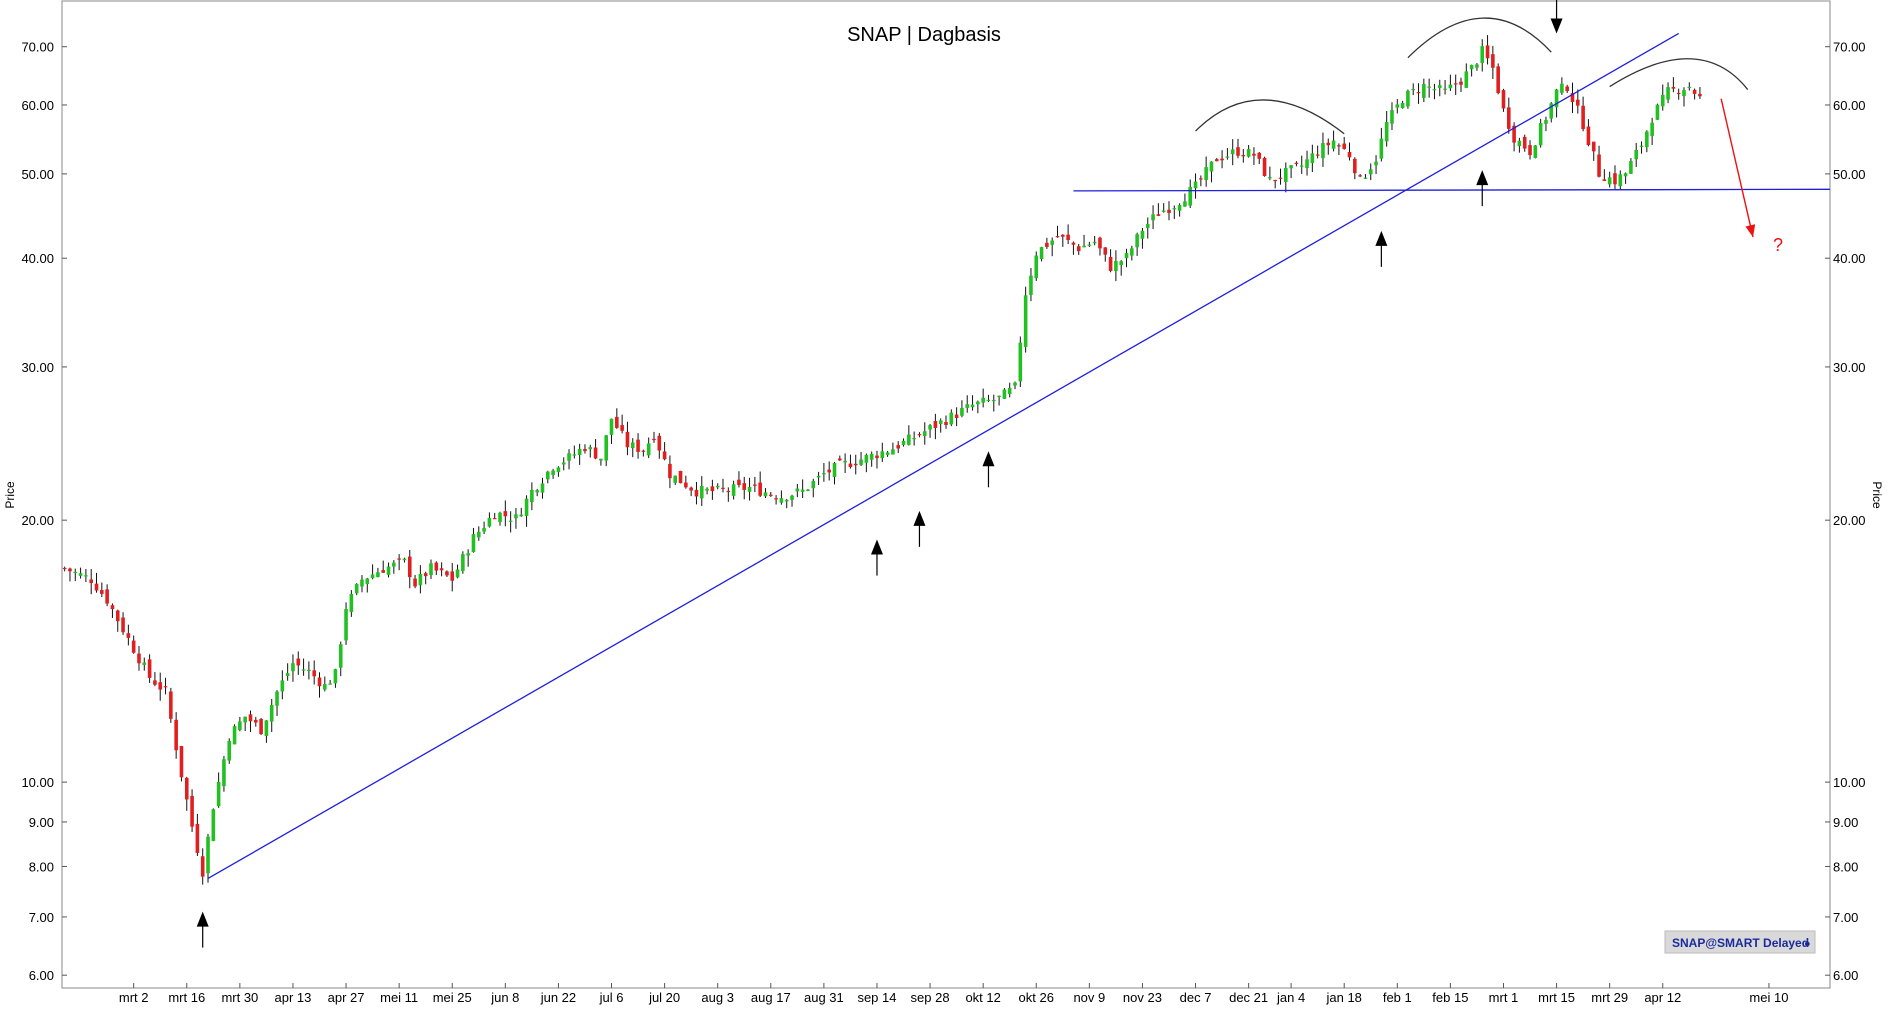 Image resolution: width=1888 pixels, height=1012 pixels. I want to click on x-tick-label: feb 15, so click(1450, 997).